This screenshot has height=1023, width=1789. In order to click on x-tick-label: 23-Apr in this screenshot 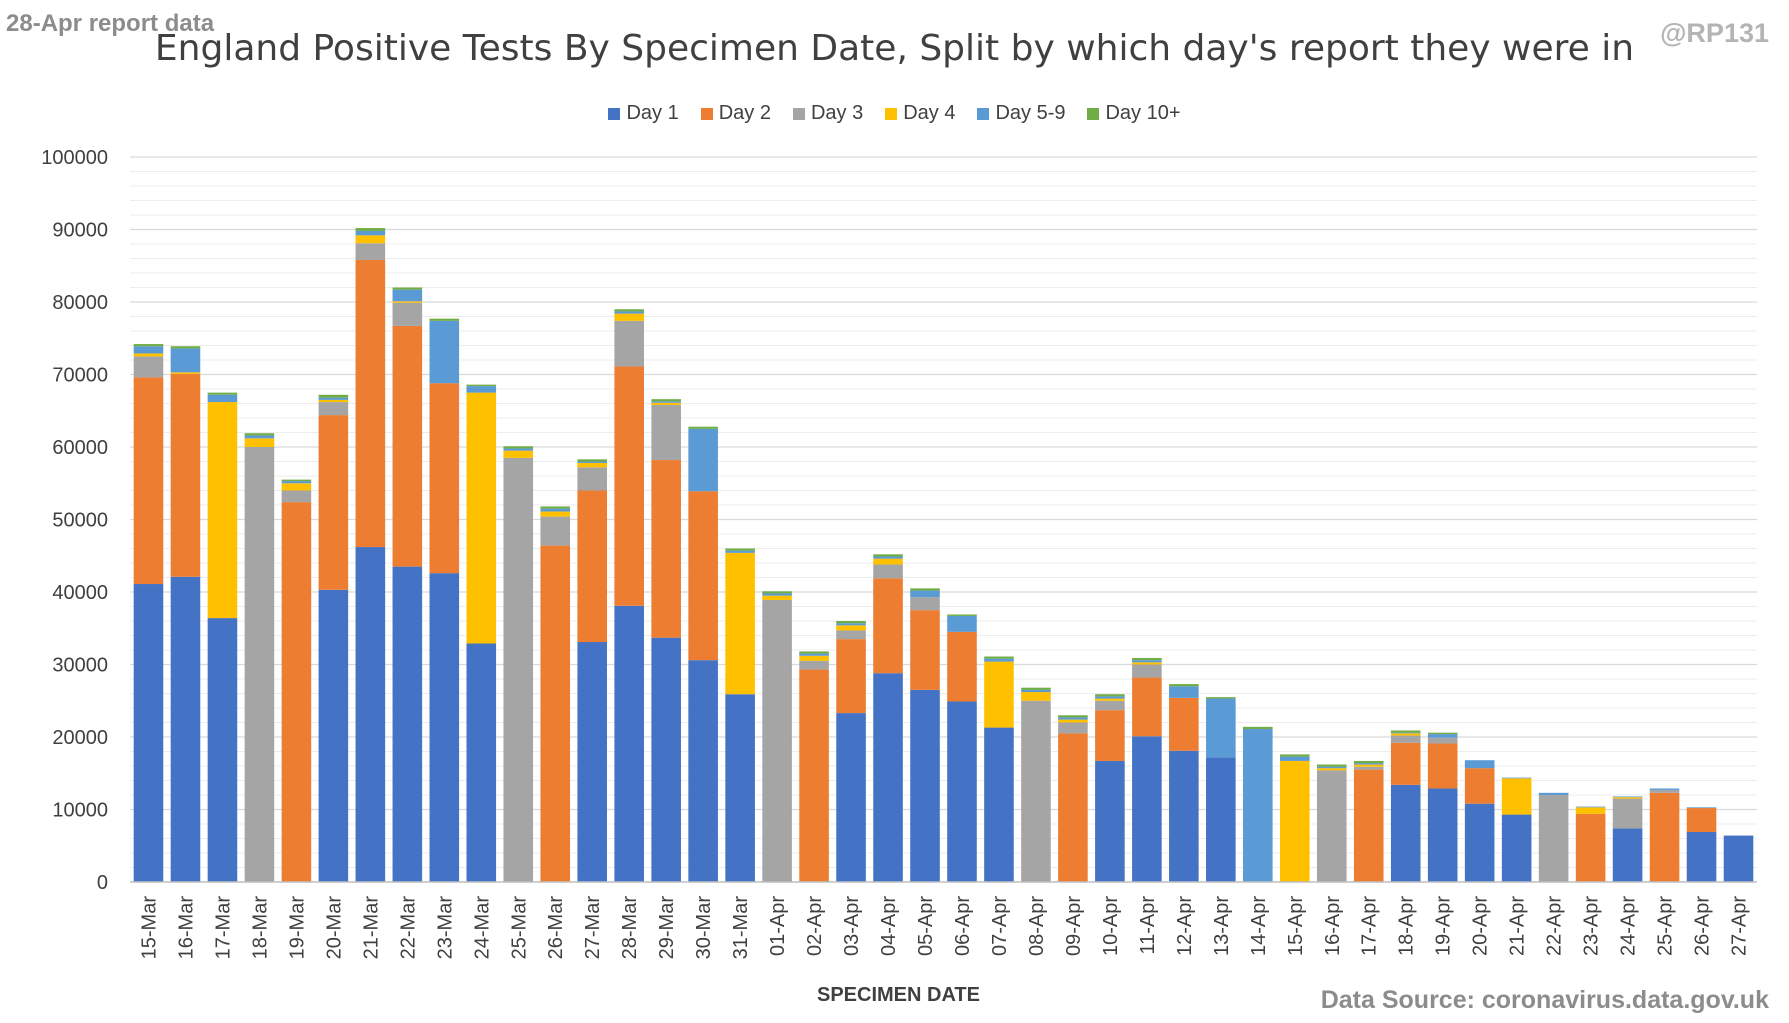, I will do `click(1592, 926)`.